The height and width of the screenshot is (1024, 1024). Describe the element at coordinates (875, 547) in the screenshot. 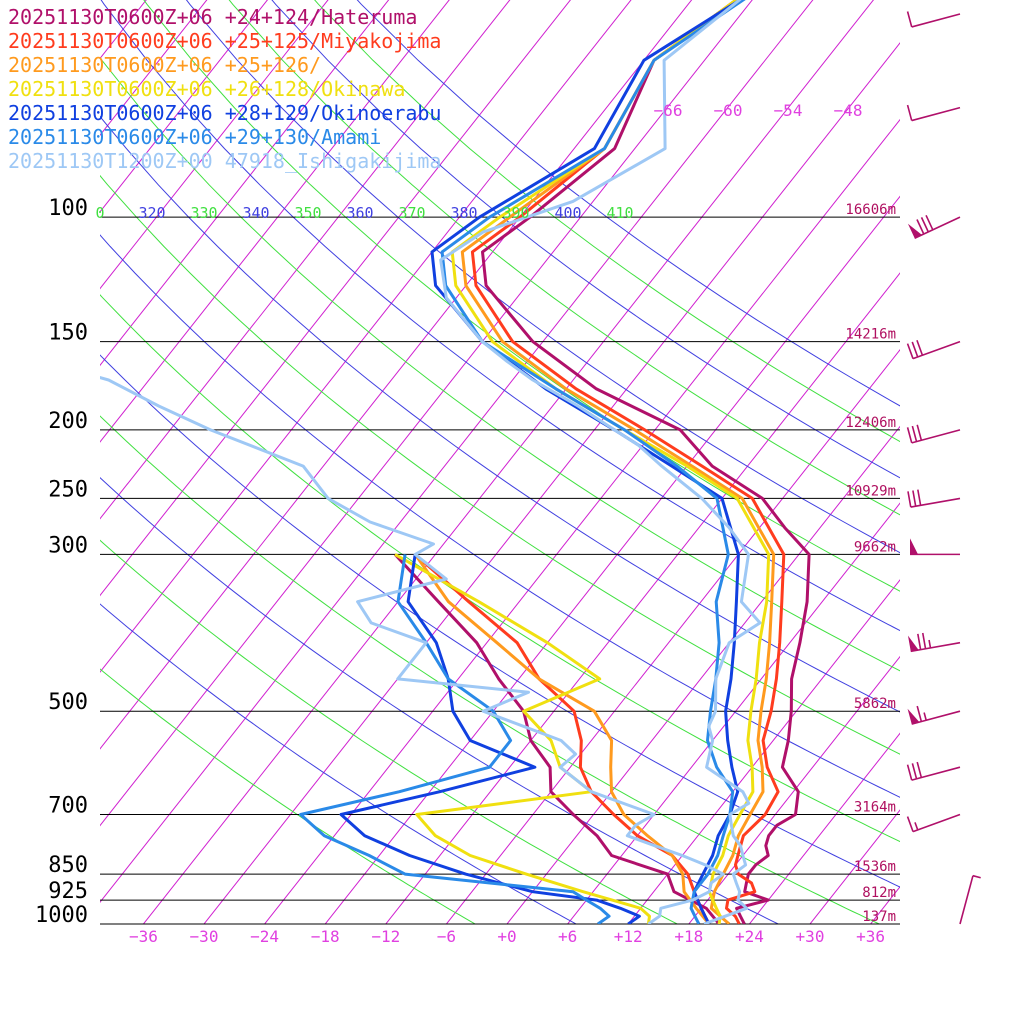

I see `height-label: 9662m` at that location.